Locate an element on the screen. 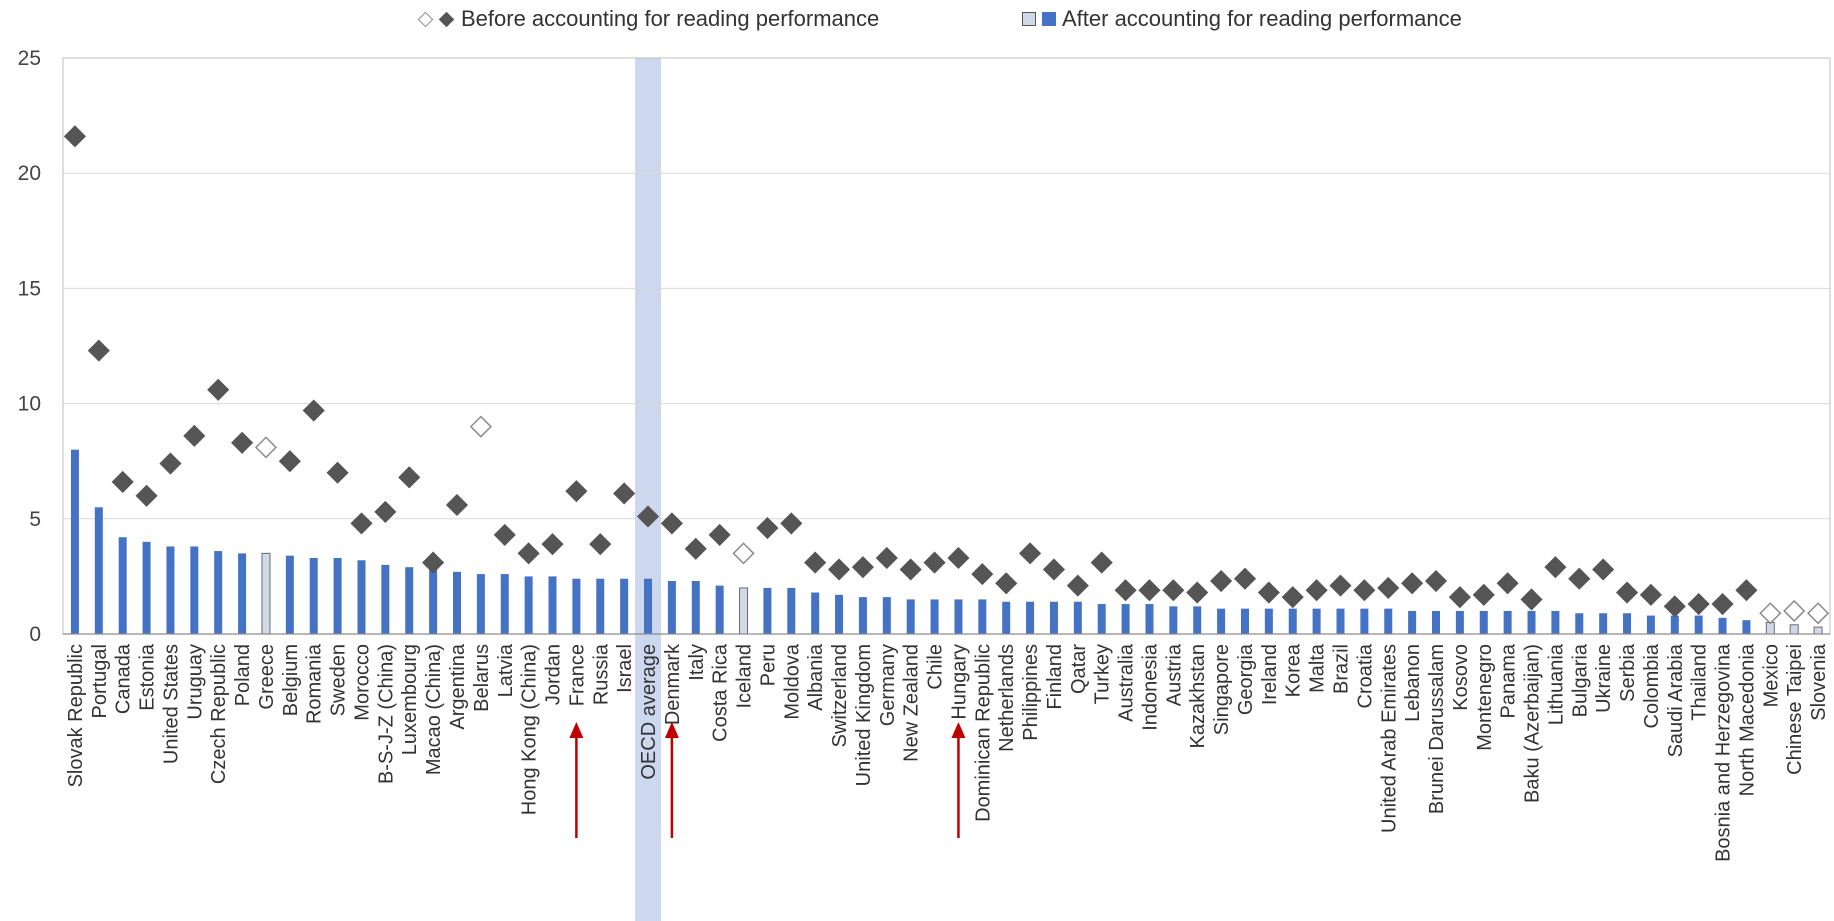  x-tick-label: Finland is located at coordinates (1055, 677).